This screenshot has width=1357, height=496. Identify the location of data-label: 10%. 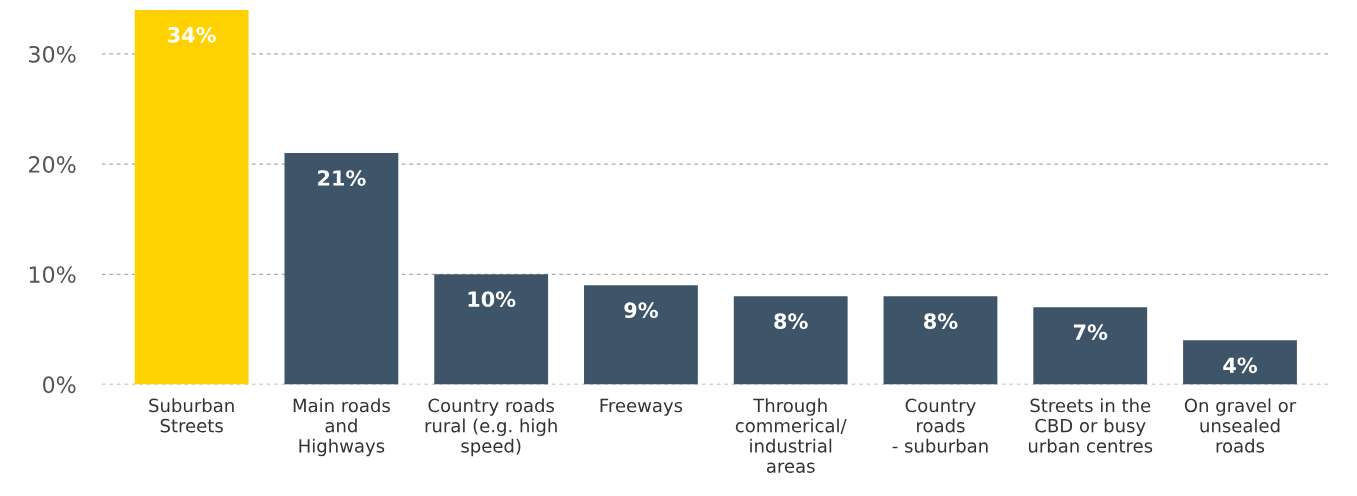
(492, 299).